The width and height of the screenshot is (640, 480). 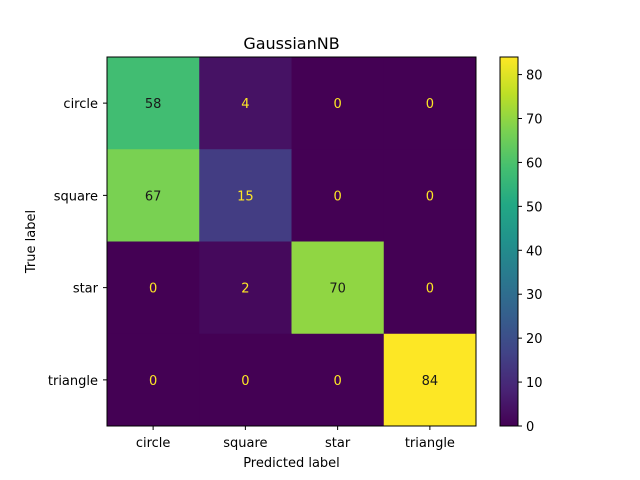 What do you see at coordinates (153, 443) in the screenshot?
I see `x-tick-label: circle` at bounding box center [153, 443].